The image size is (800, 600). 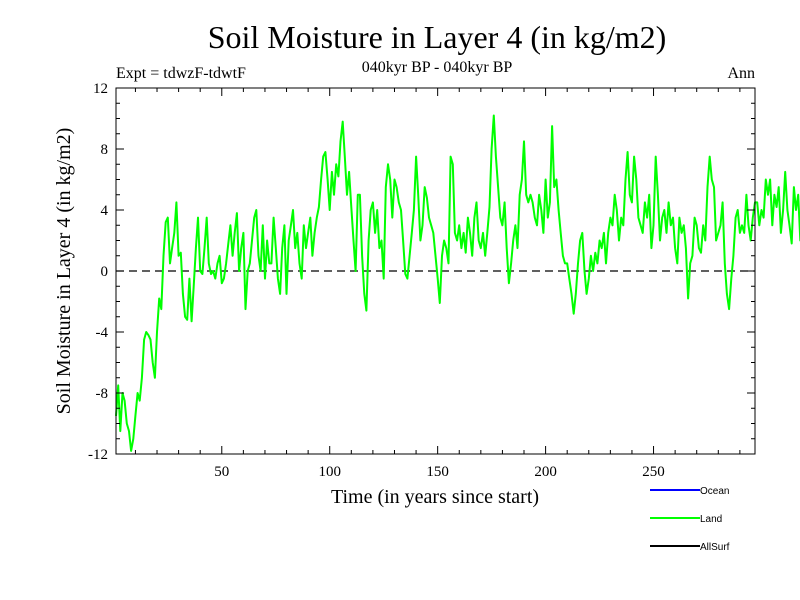 What do you see at coordinates (181, 73) in the screenshot?
I see `expt-label: Expt = tdwzF-tdwtF` at bounding box center [181, 73].